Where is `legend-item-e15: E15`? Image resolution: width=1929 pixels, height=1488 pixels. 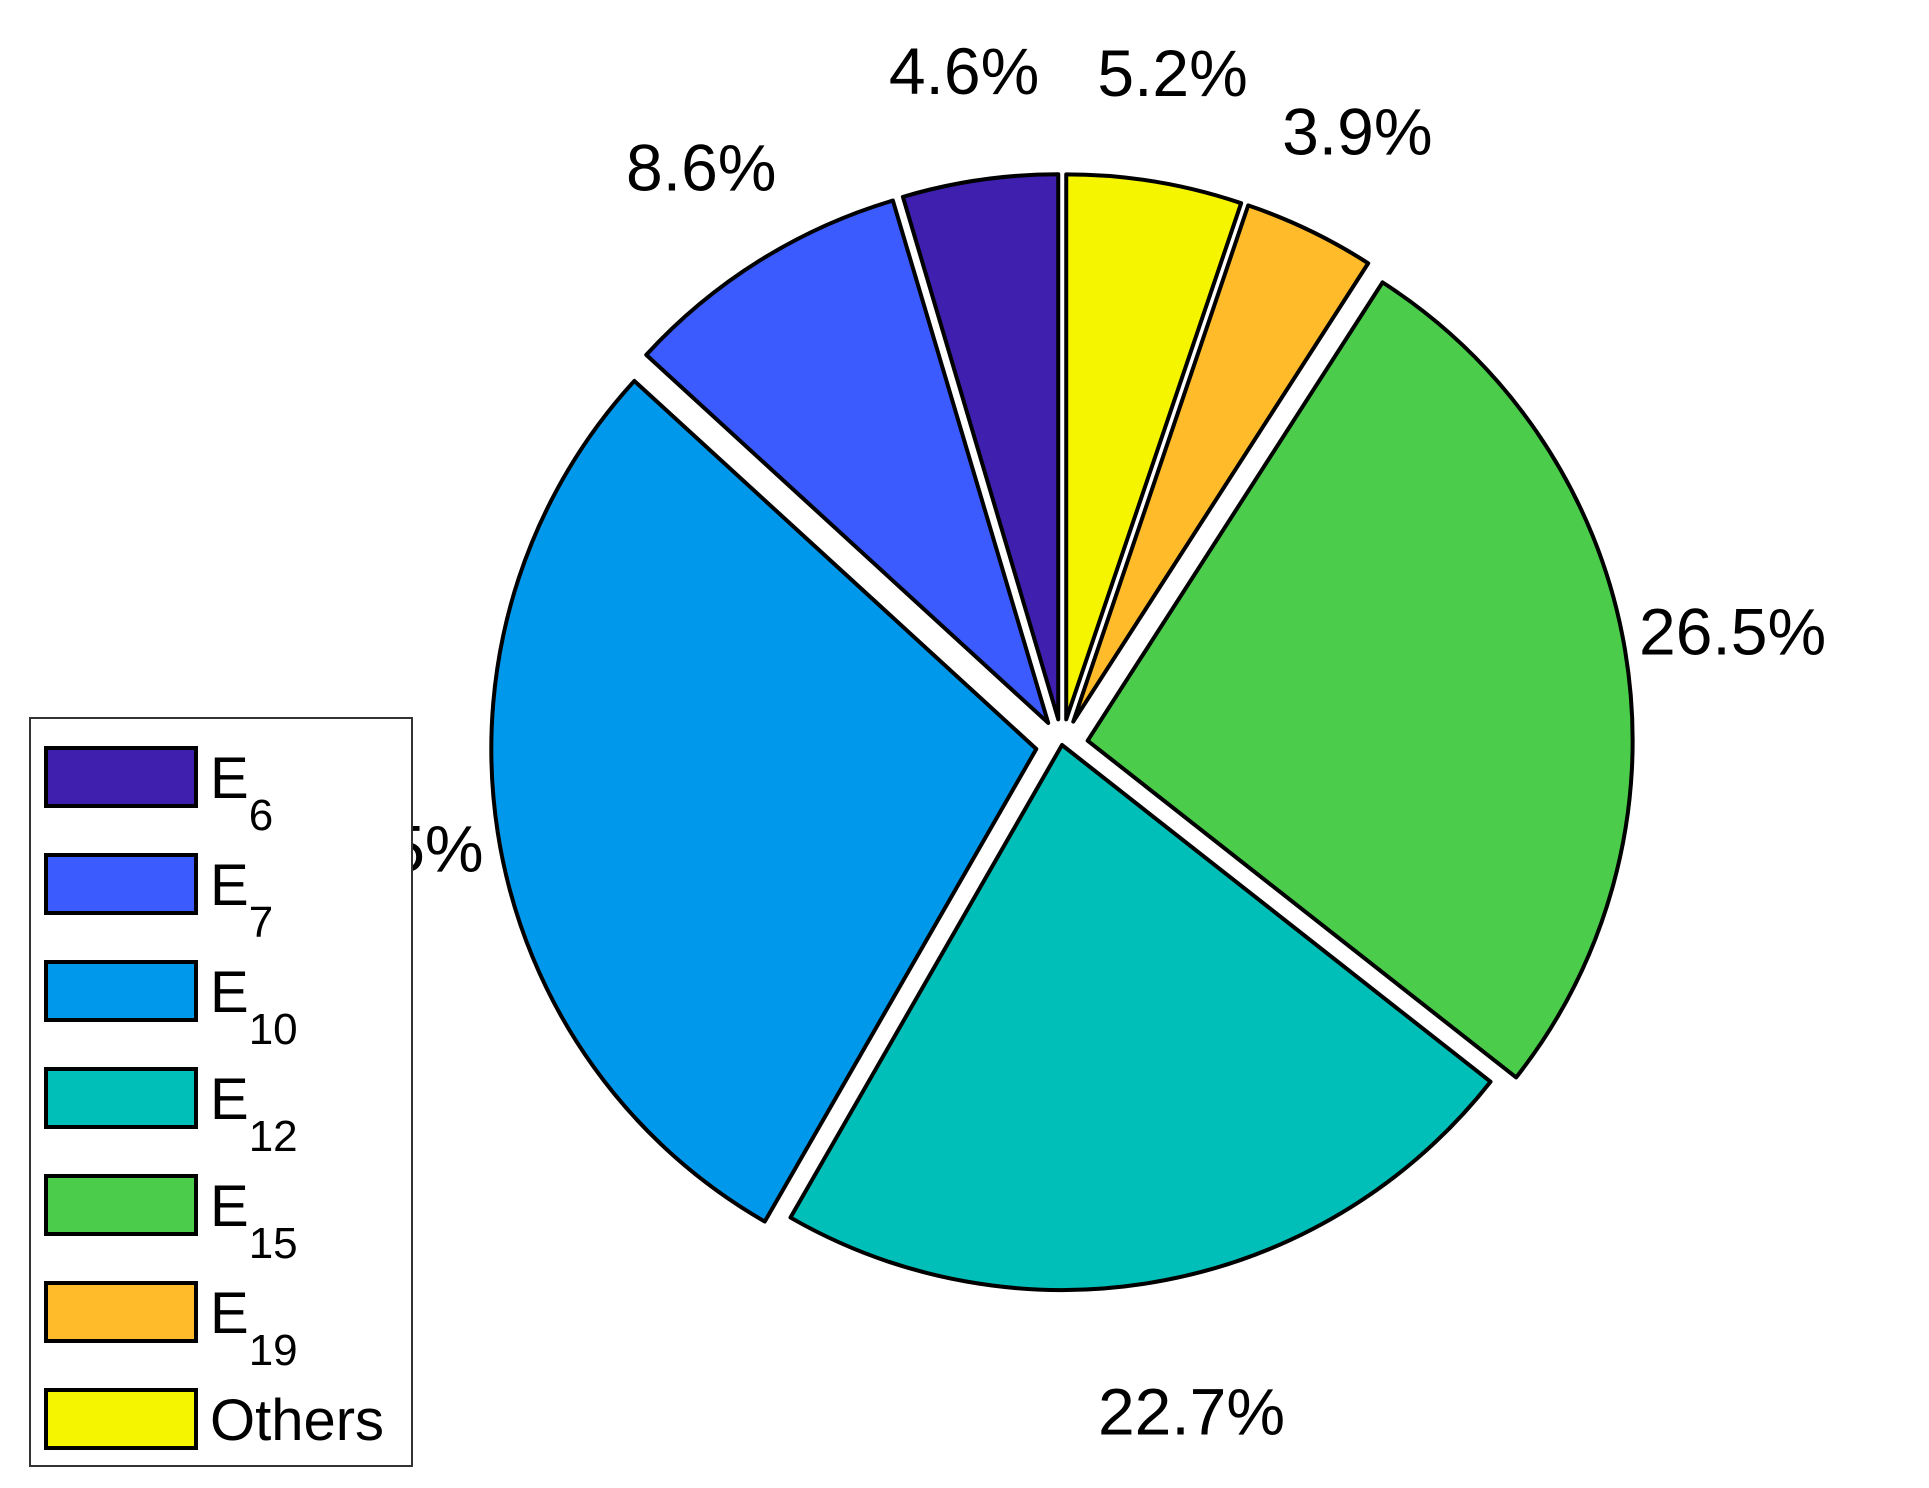
legend-item-e15: E15 is located at coordinates (171, 1221).